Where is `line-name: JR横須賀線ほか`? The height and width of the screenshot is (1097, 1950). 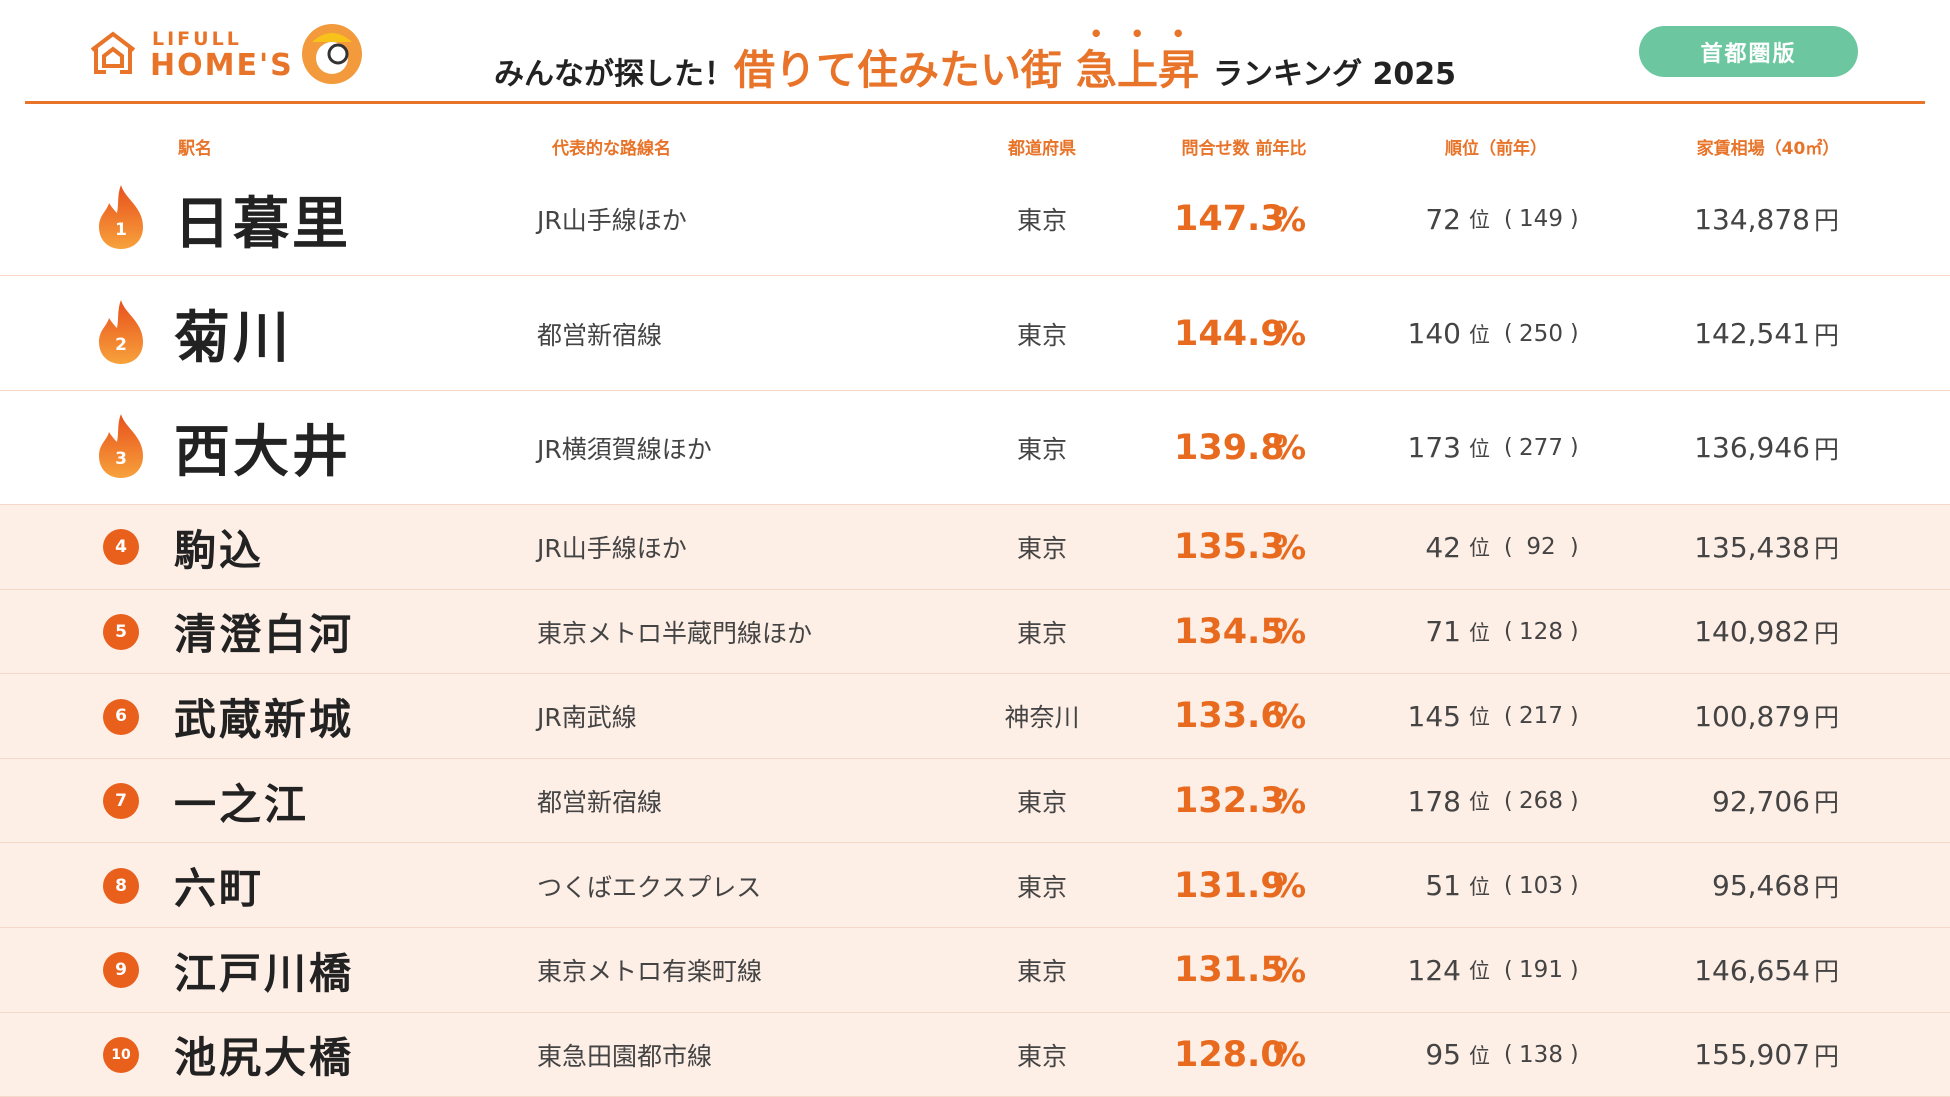
line-name: JR横須賀線ほか is located at coordinates (624, 449).